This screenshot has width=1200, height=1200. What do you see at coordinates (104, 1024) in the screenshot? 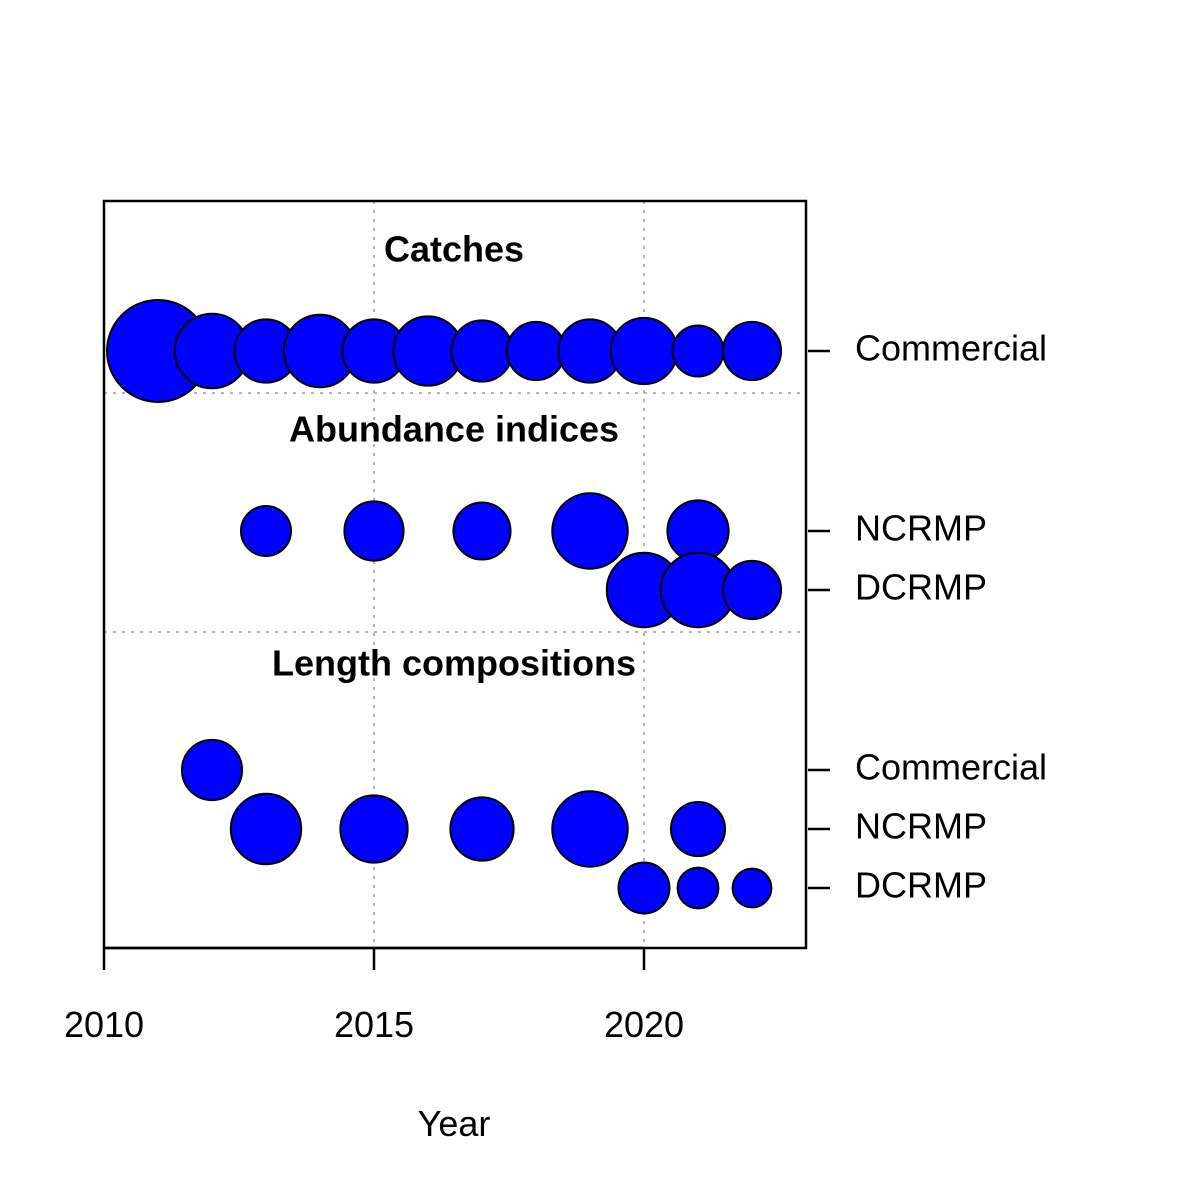
I see `x-tick-label: 2010` at bounding box center [104, 1024].